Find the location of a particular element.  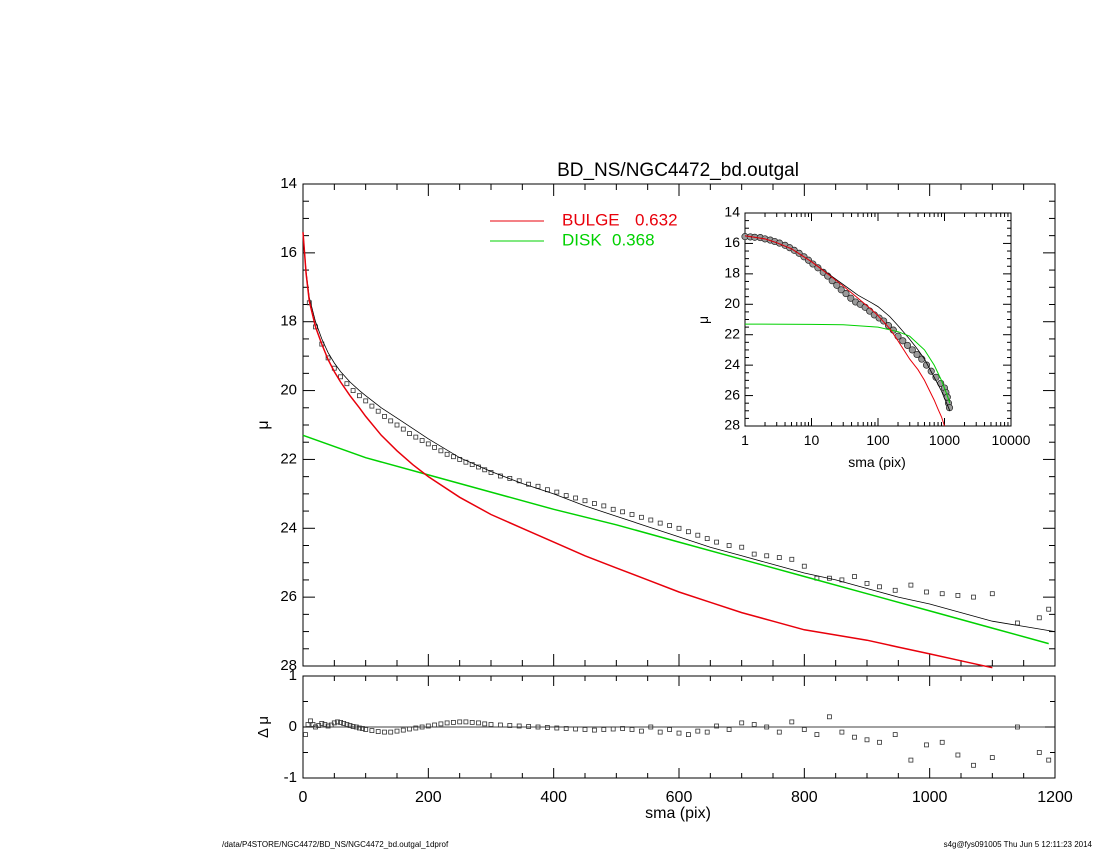

inset-y-ticks: 14 16 18 20 22 24 26 28 is located at coordinates (867, 318).